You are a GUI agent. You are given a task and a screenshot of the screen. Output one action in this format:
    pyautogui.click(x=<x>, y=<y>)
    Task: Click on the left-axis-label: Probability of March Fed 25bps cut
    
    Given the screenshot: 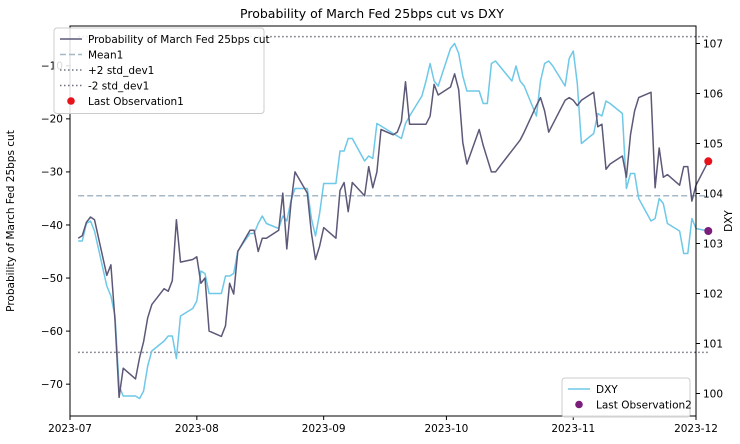 What is the action you would take?
    pyautogui.click(x=11, y=221)
    